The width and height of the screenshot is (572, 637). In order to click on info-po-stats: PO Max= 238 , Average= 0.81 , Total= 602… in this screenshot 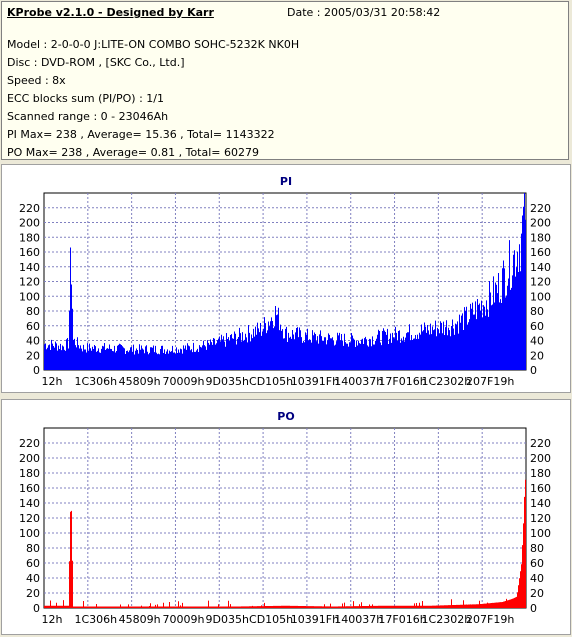, I will do `click(133, 152)`.